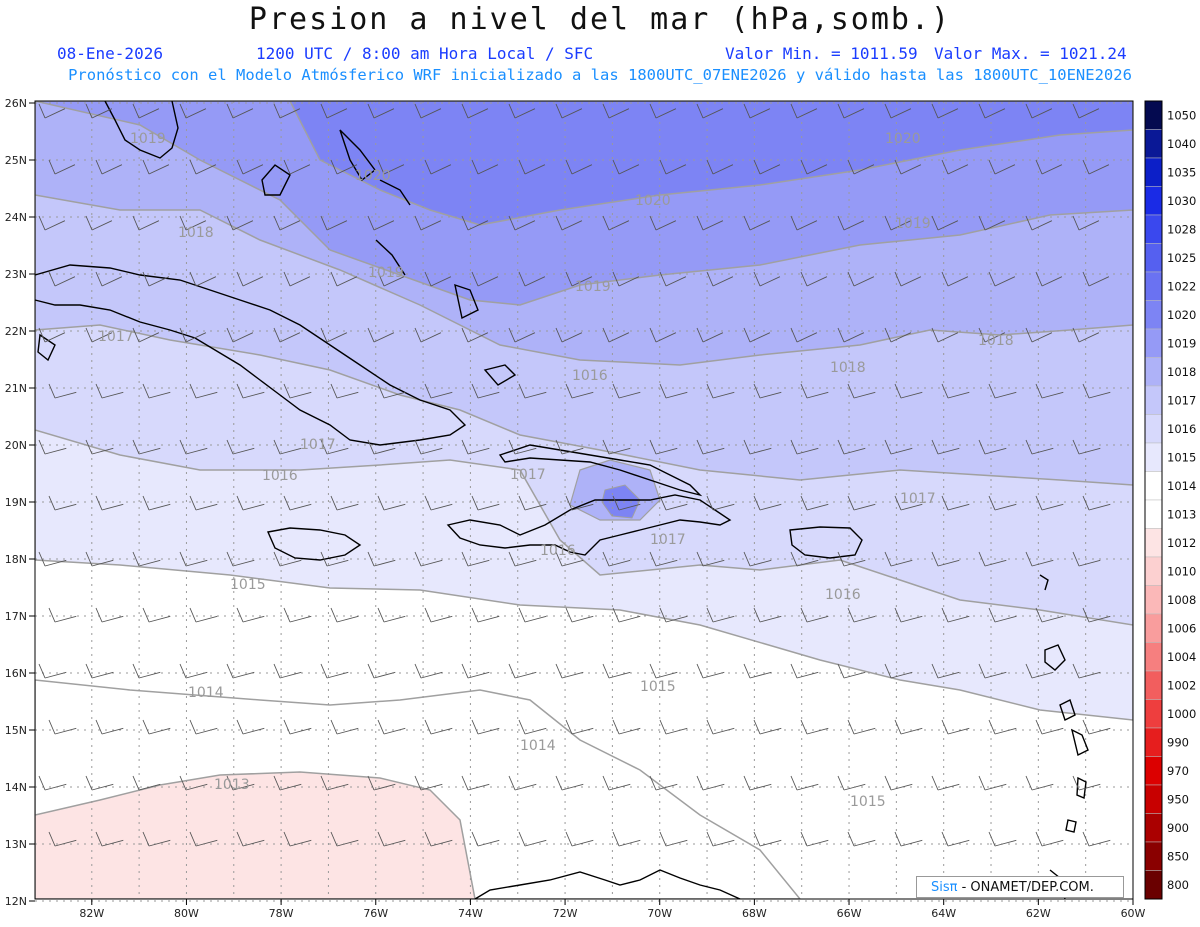 Image resolution: width=1200 pixels, height=927 pixels. What do you see at coordinates (1178, 771) in the screenshot?
I see `colorbar-label: 970` at bounding box center [1178, 771].